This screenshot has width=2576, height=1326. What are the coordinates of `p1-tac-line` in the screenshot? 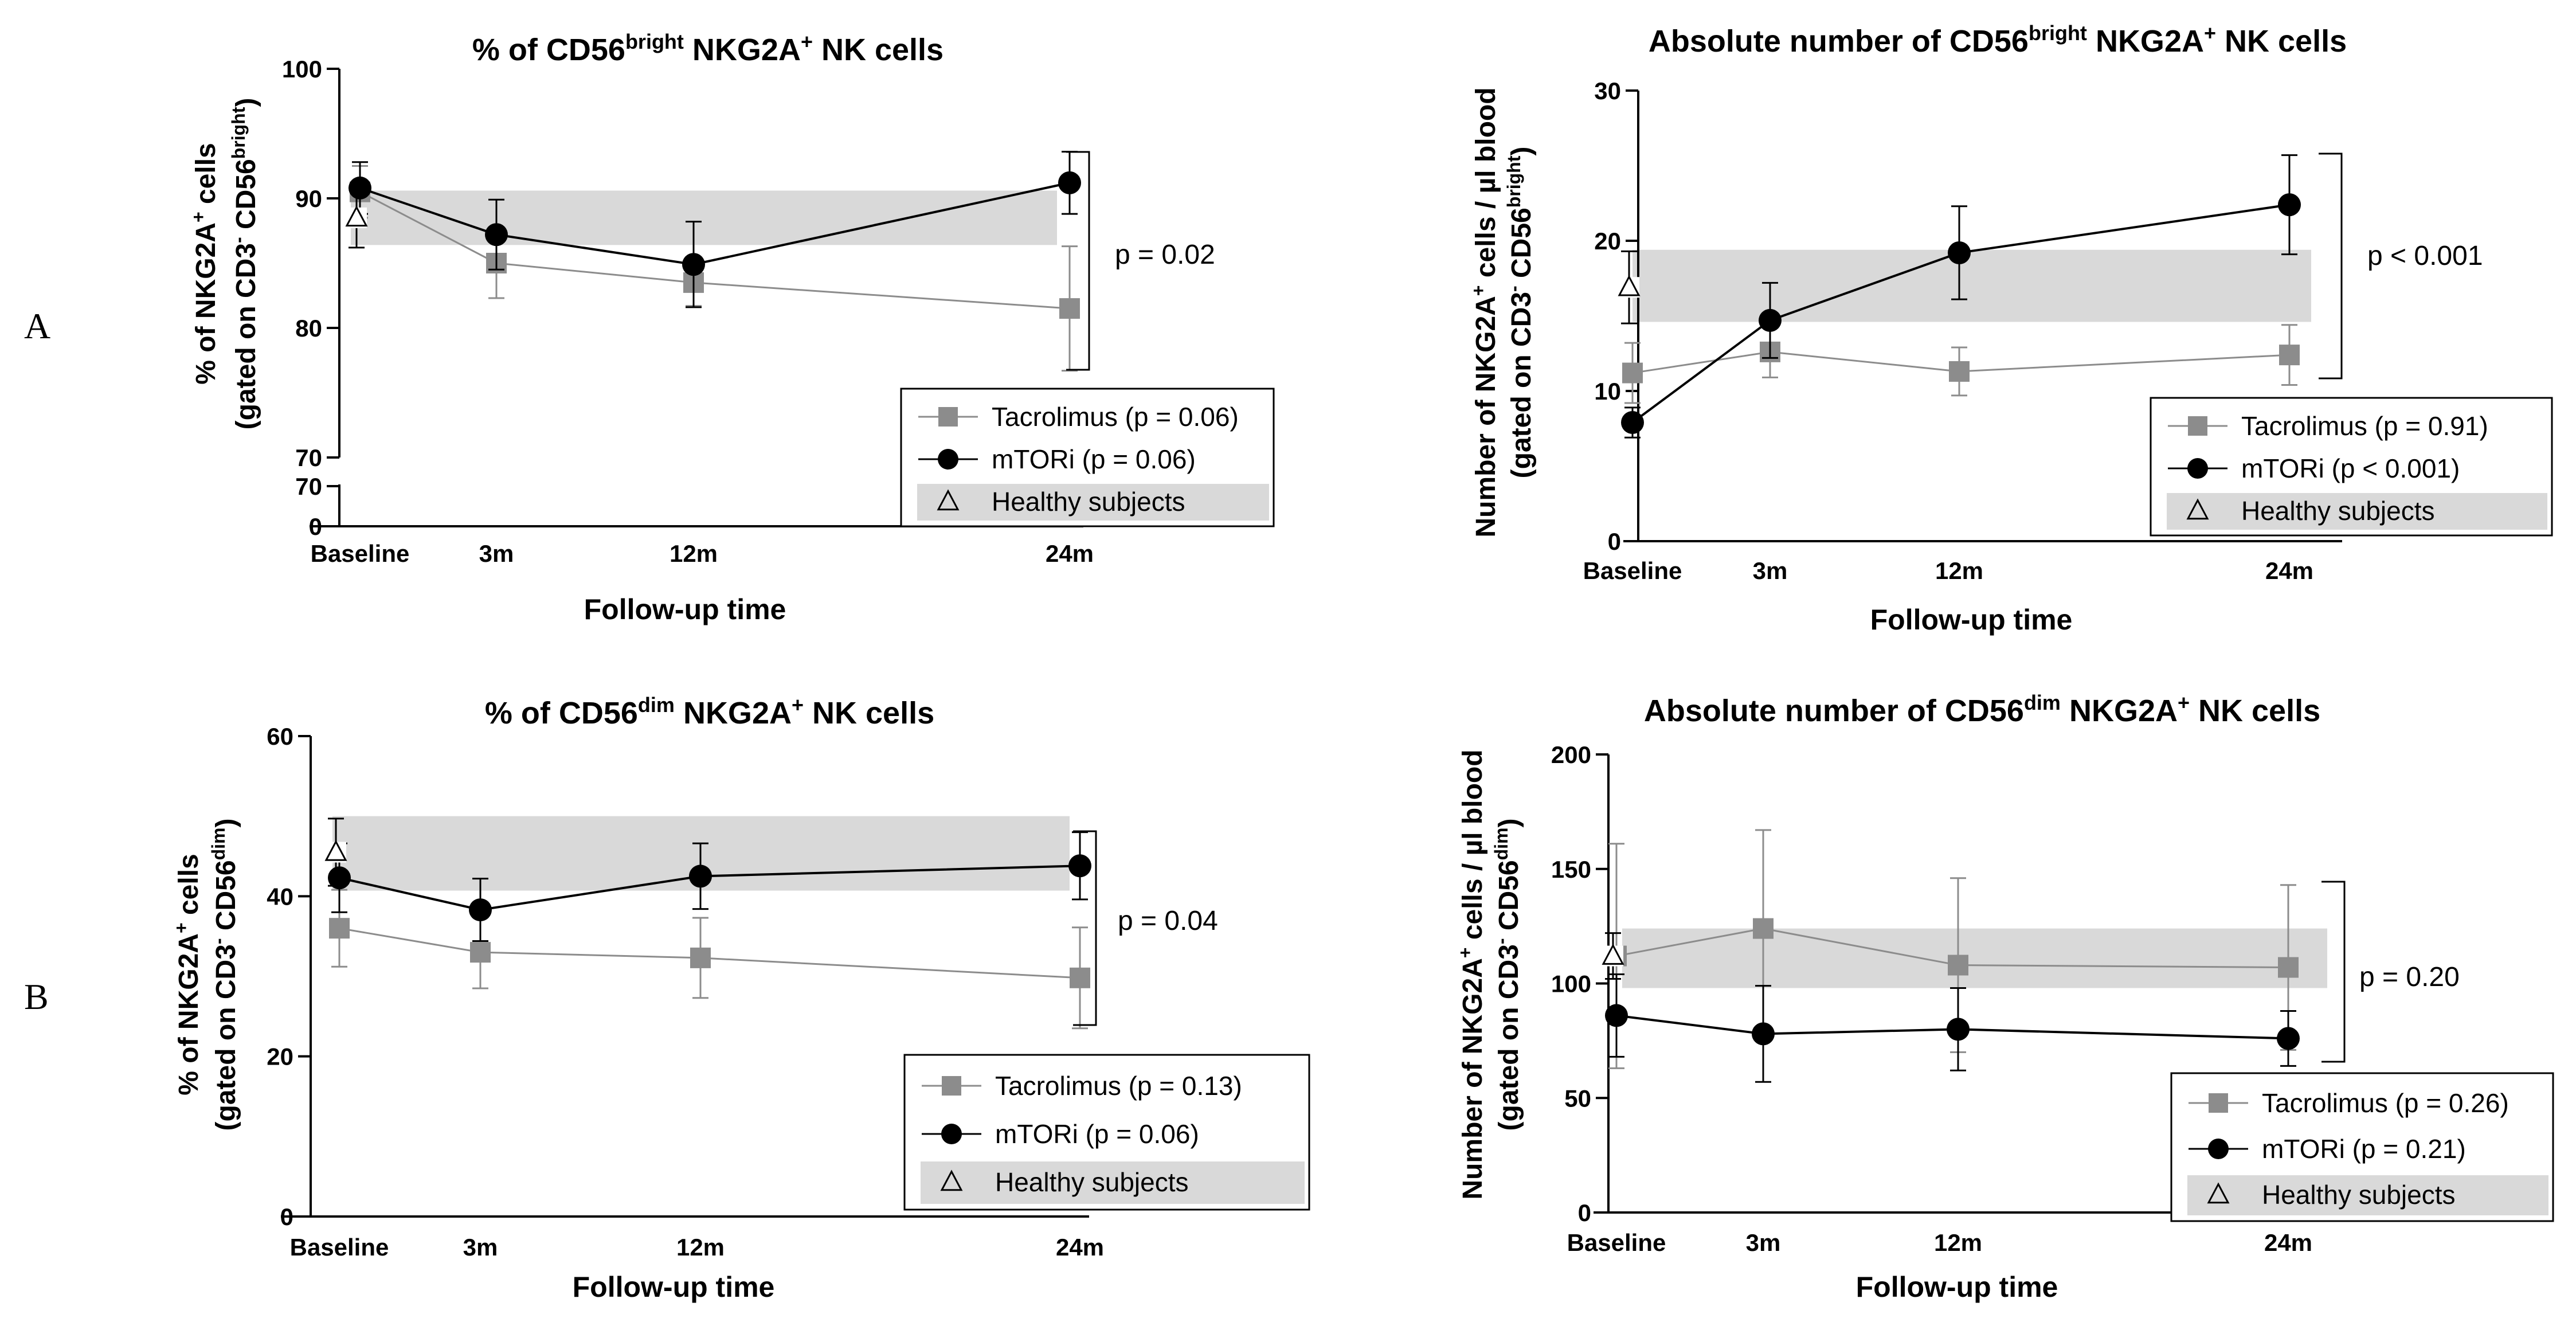 It's located at (714, 250).